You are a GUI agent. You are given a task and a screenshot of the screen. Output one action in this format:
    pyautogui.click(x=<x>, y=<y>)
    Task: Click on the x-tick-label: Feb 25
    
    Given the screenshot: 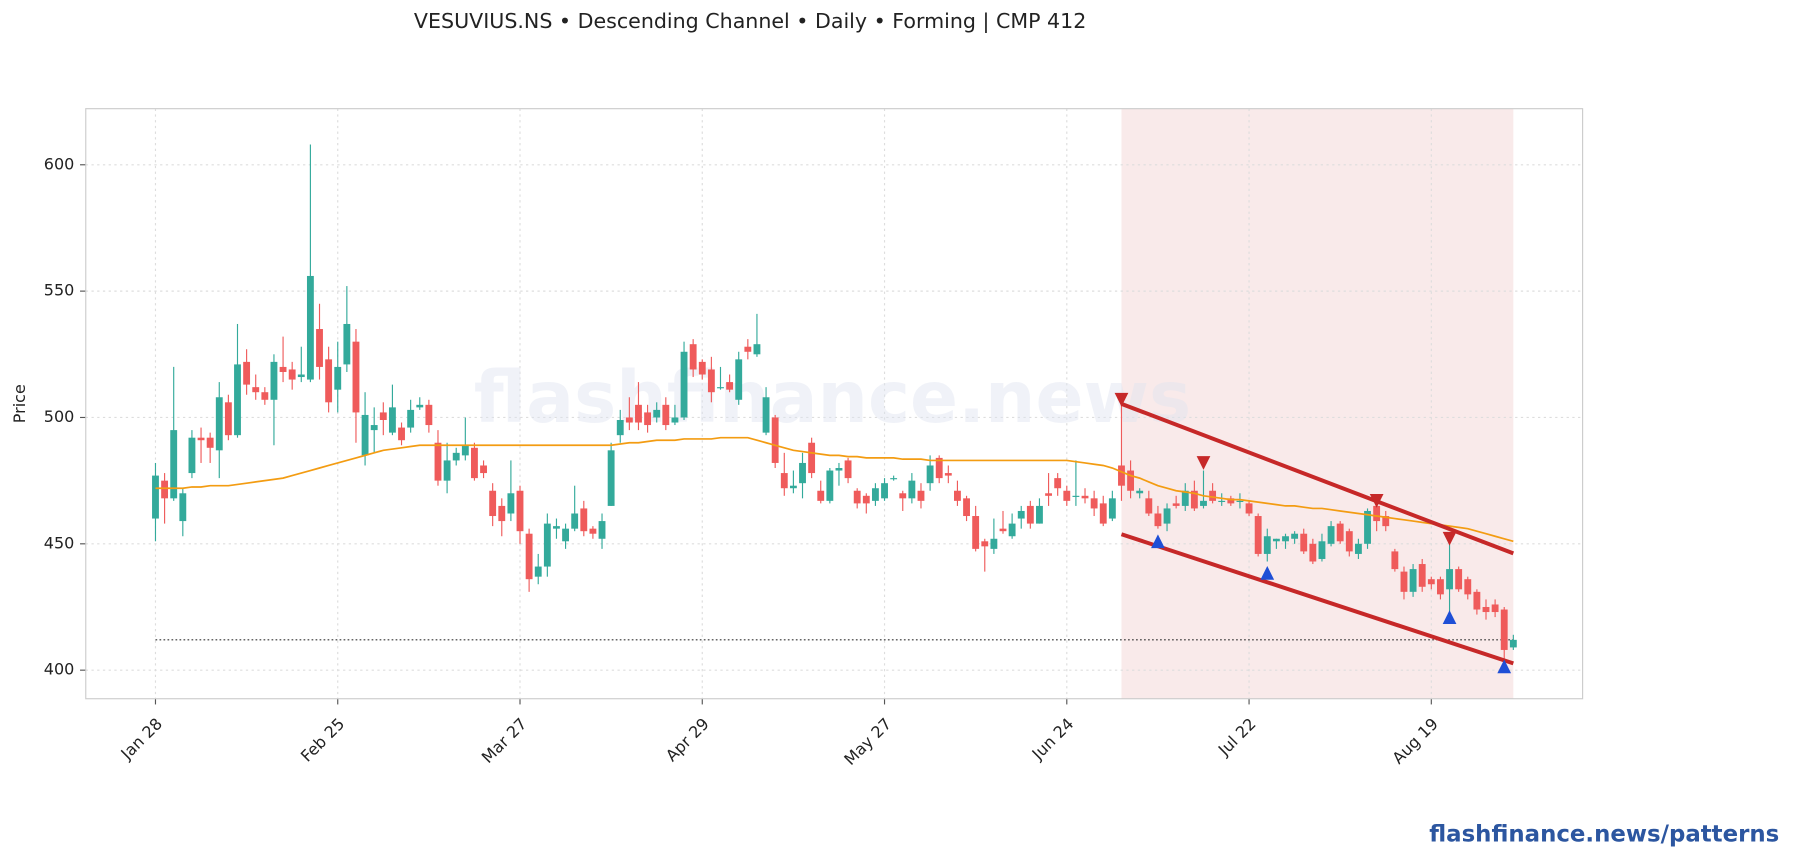 What is the action you would take?
    pyautogui.click(x=322, y=739)
    